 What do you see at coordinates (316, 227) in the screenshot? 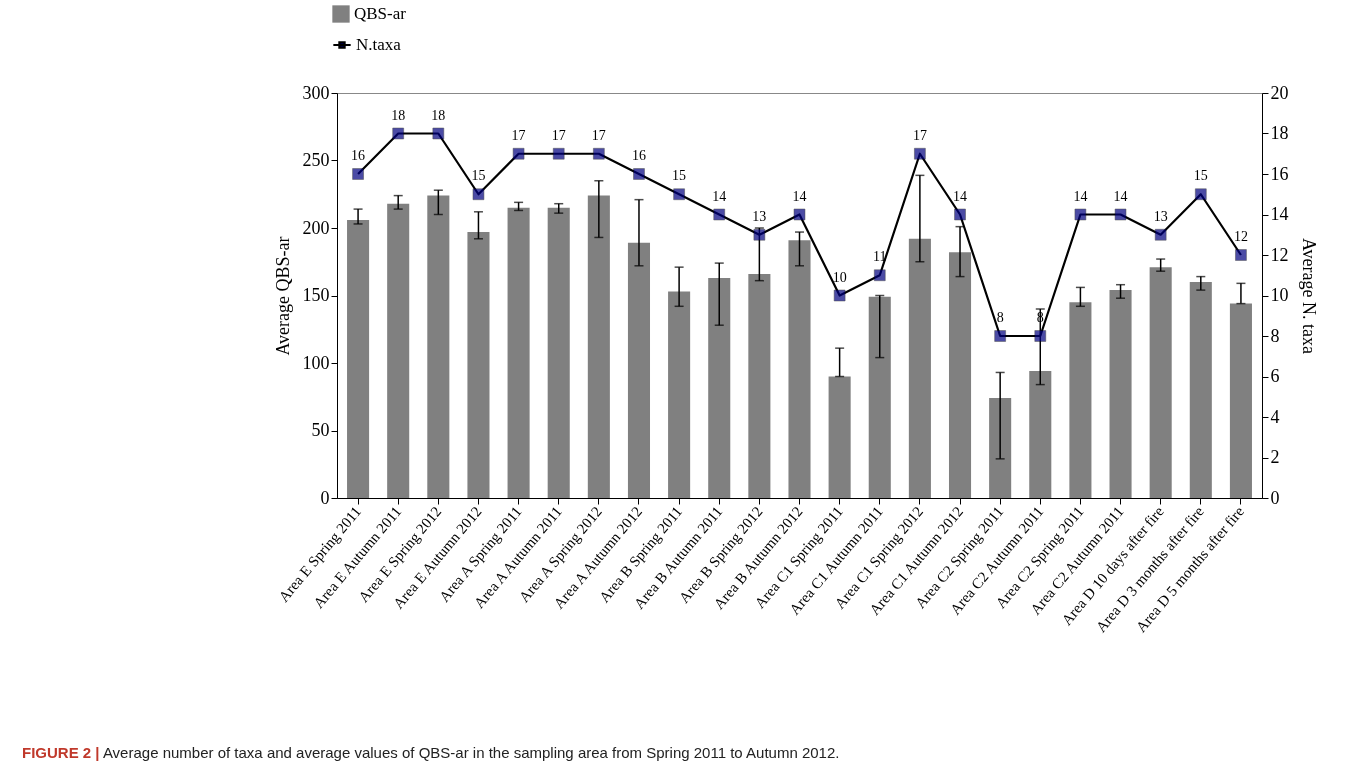
I see `y-tick-label: 200` at bounding box center [316, 227].